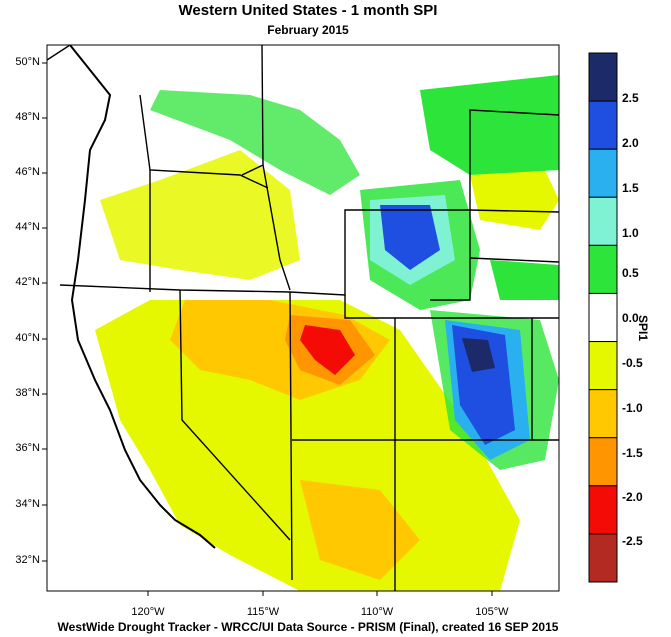 The image size is (671, 637). Describe the element at coordinates (27, 338) in the screenshot. I see `lat-label-40: 40°N` at that location.